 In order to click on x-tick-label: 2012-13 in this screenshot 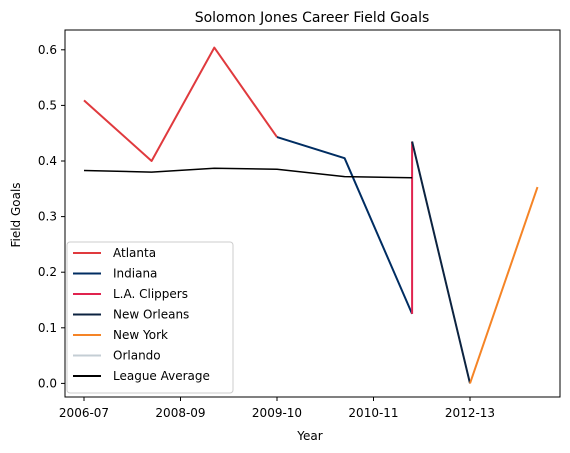, I will do `click(470, 413)`.